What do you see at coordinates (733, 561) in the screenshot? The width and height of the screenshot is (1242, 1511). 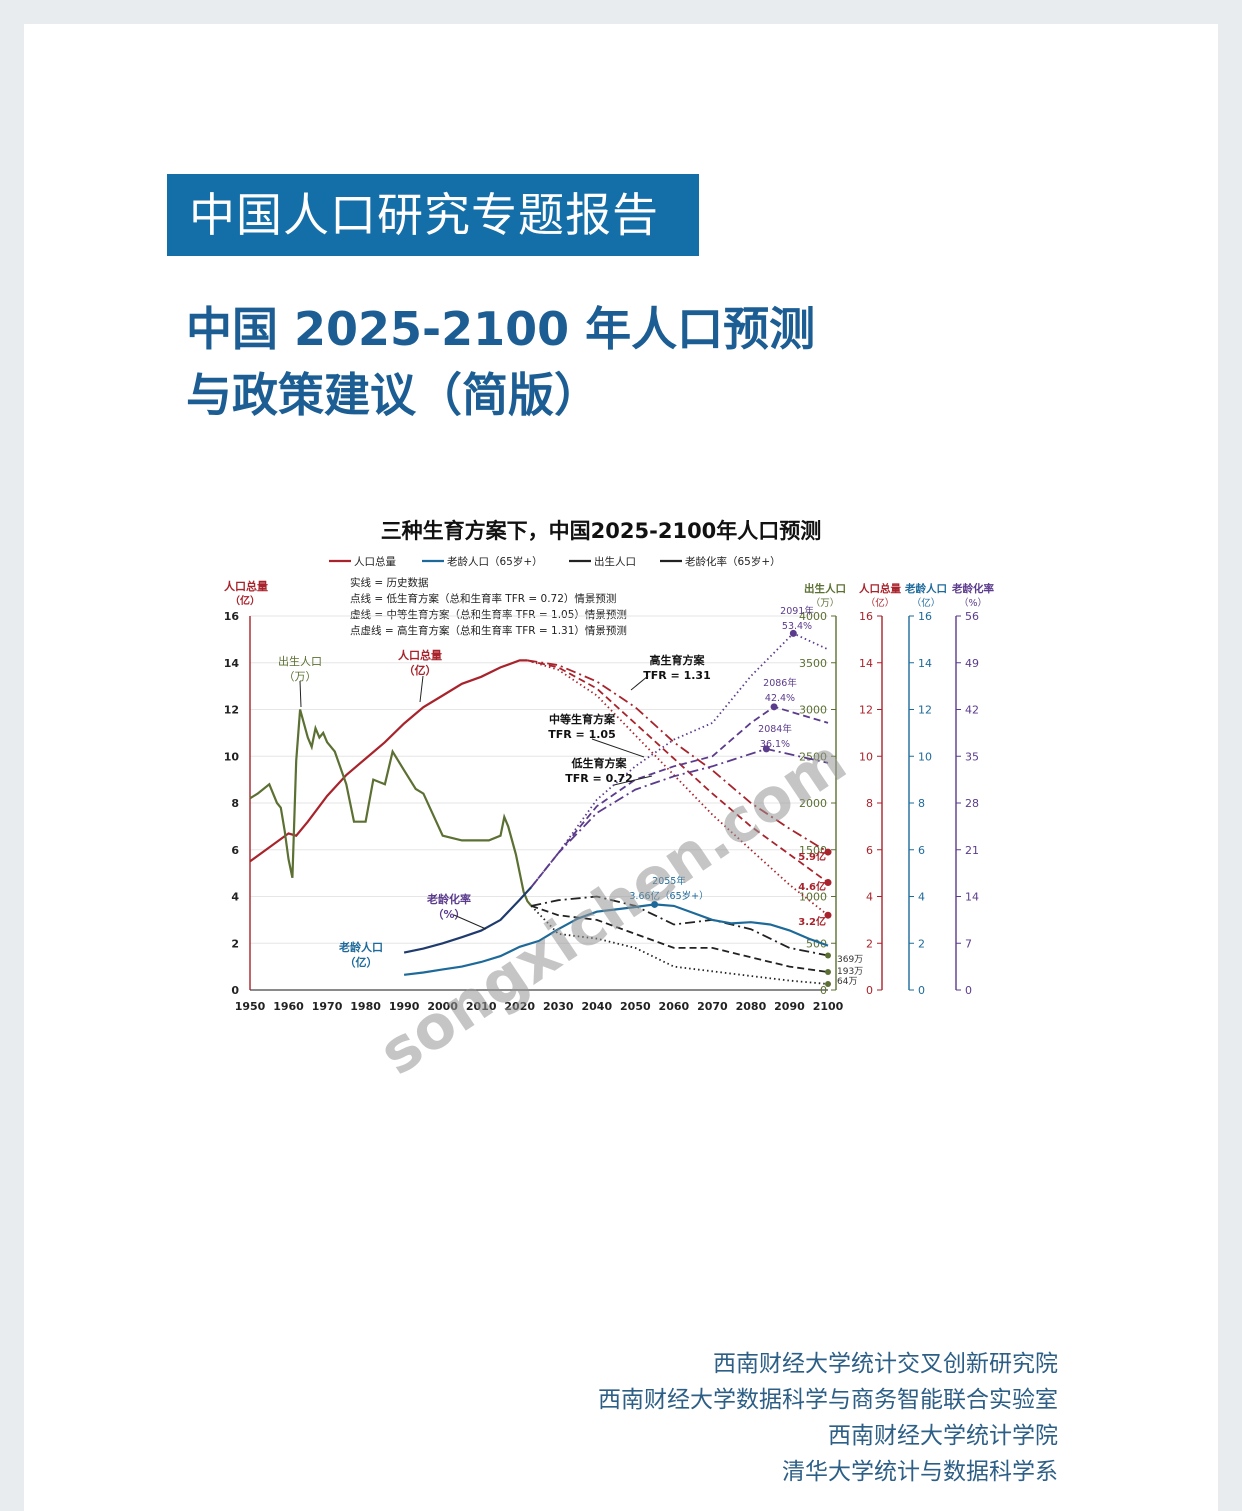 I see `legend-label-3: 老龄化率（65岁+）` at bounding box center [733, 561].